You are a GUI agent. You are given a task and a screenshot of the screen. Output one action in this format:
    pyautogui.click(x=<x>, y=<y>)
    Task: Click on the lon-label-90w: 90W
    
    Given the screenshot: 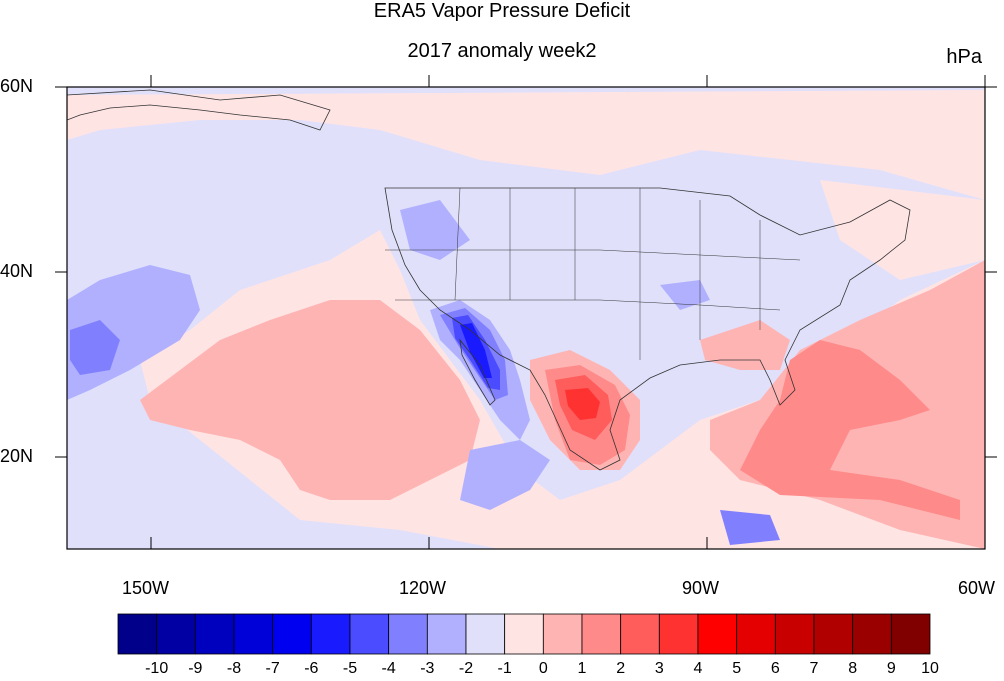 What is the action you would take?
    pyautogui.click(x=701, y=588)
    